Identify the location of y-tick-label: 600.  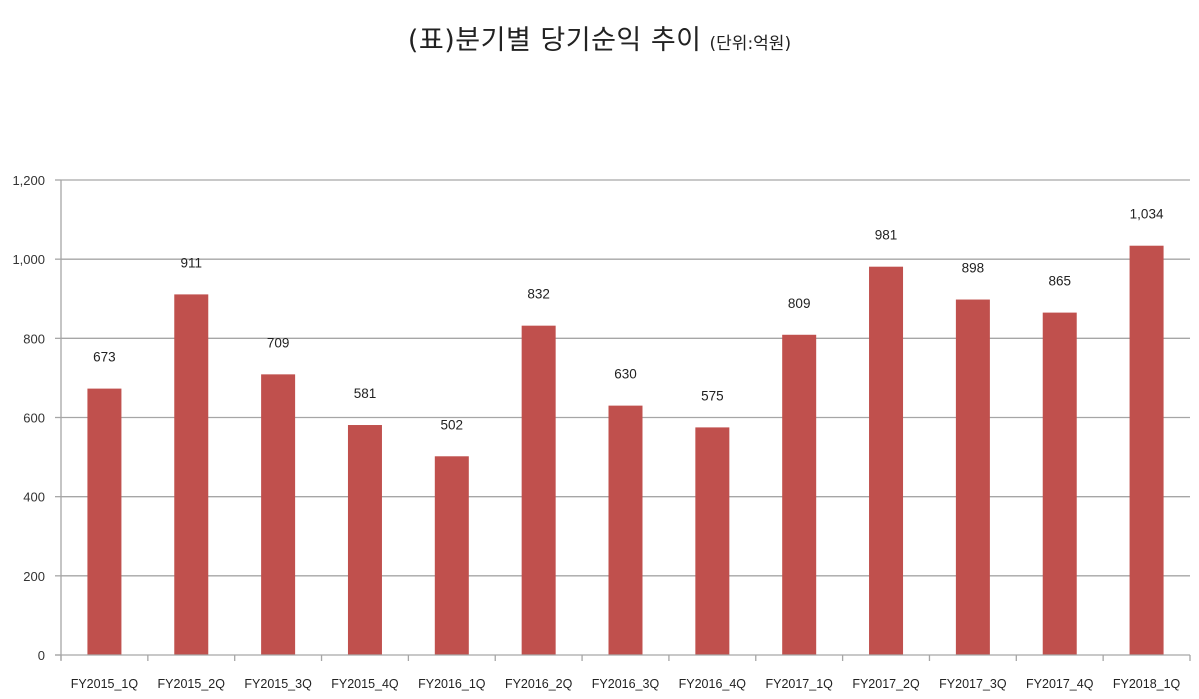
(34, 418).